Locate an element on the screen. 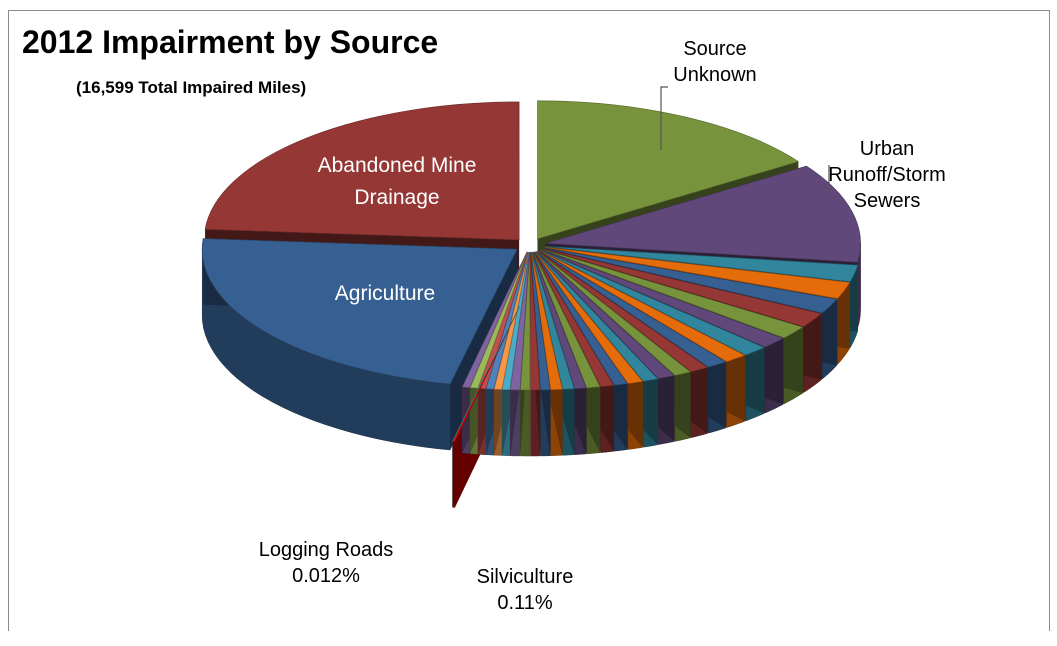 This screenshot has height=646, width=1057. label-silviculture: Silviculture 0.11% is located at coordinates (525, 590).